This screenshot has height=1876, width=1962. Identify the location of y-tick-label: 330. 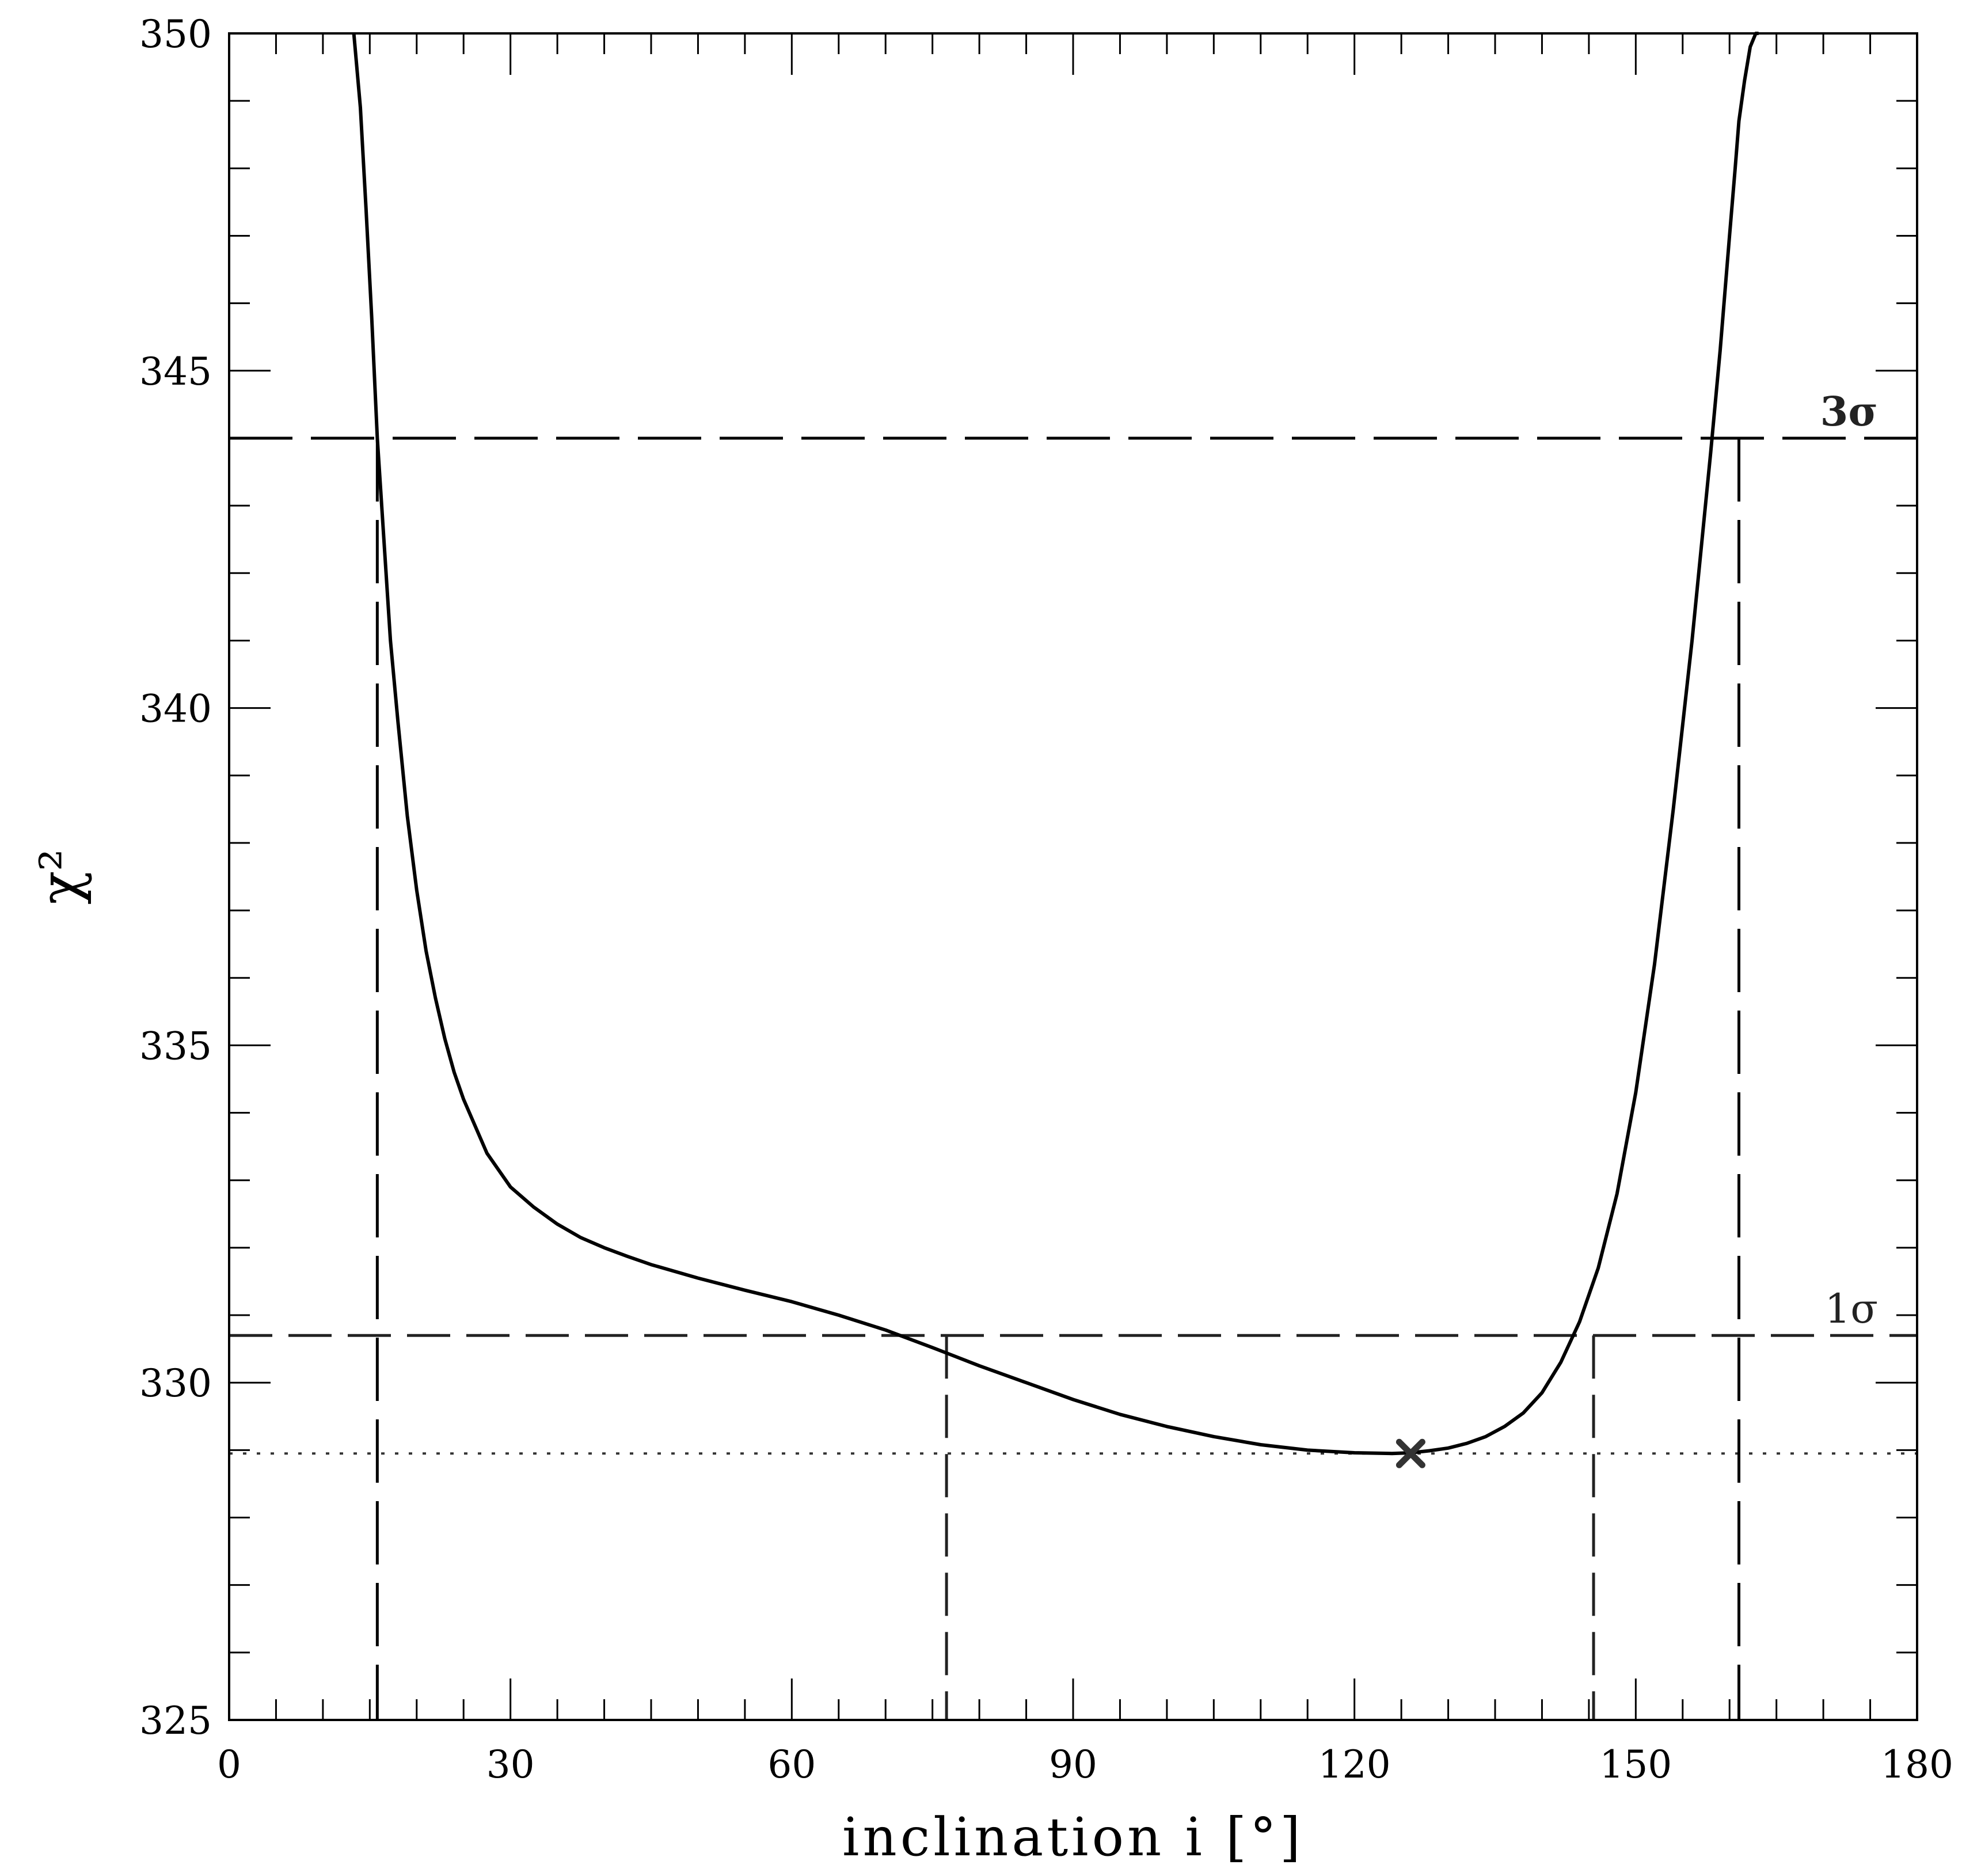
(175, 1383).